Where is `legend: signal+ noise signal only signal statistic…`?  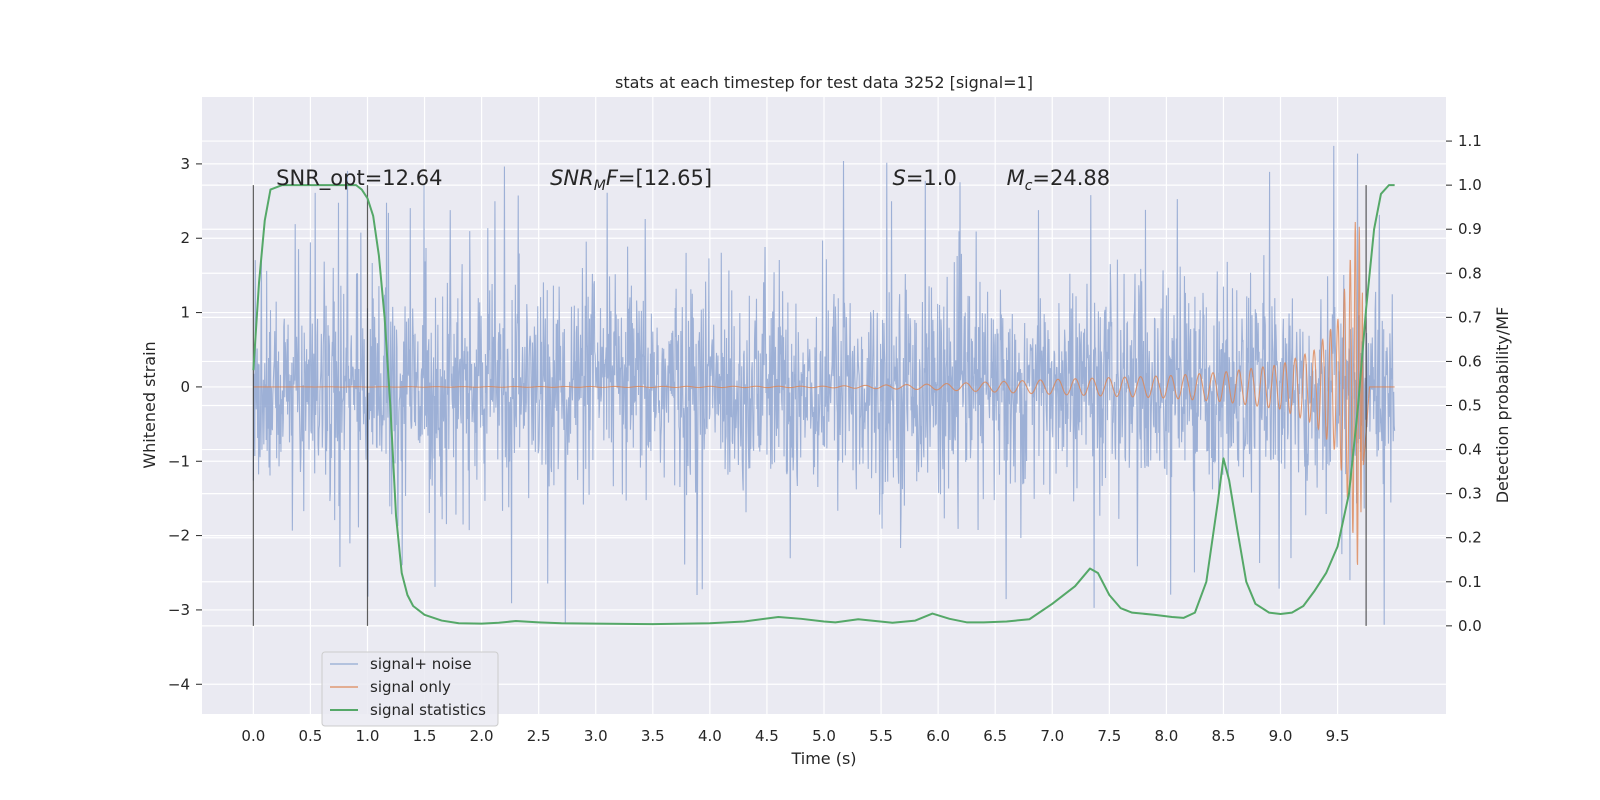 legend: signal+ noise signal only signal statistic… is located at coordinates (410, 689).